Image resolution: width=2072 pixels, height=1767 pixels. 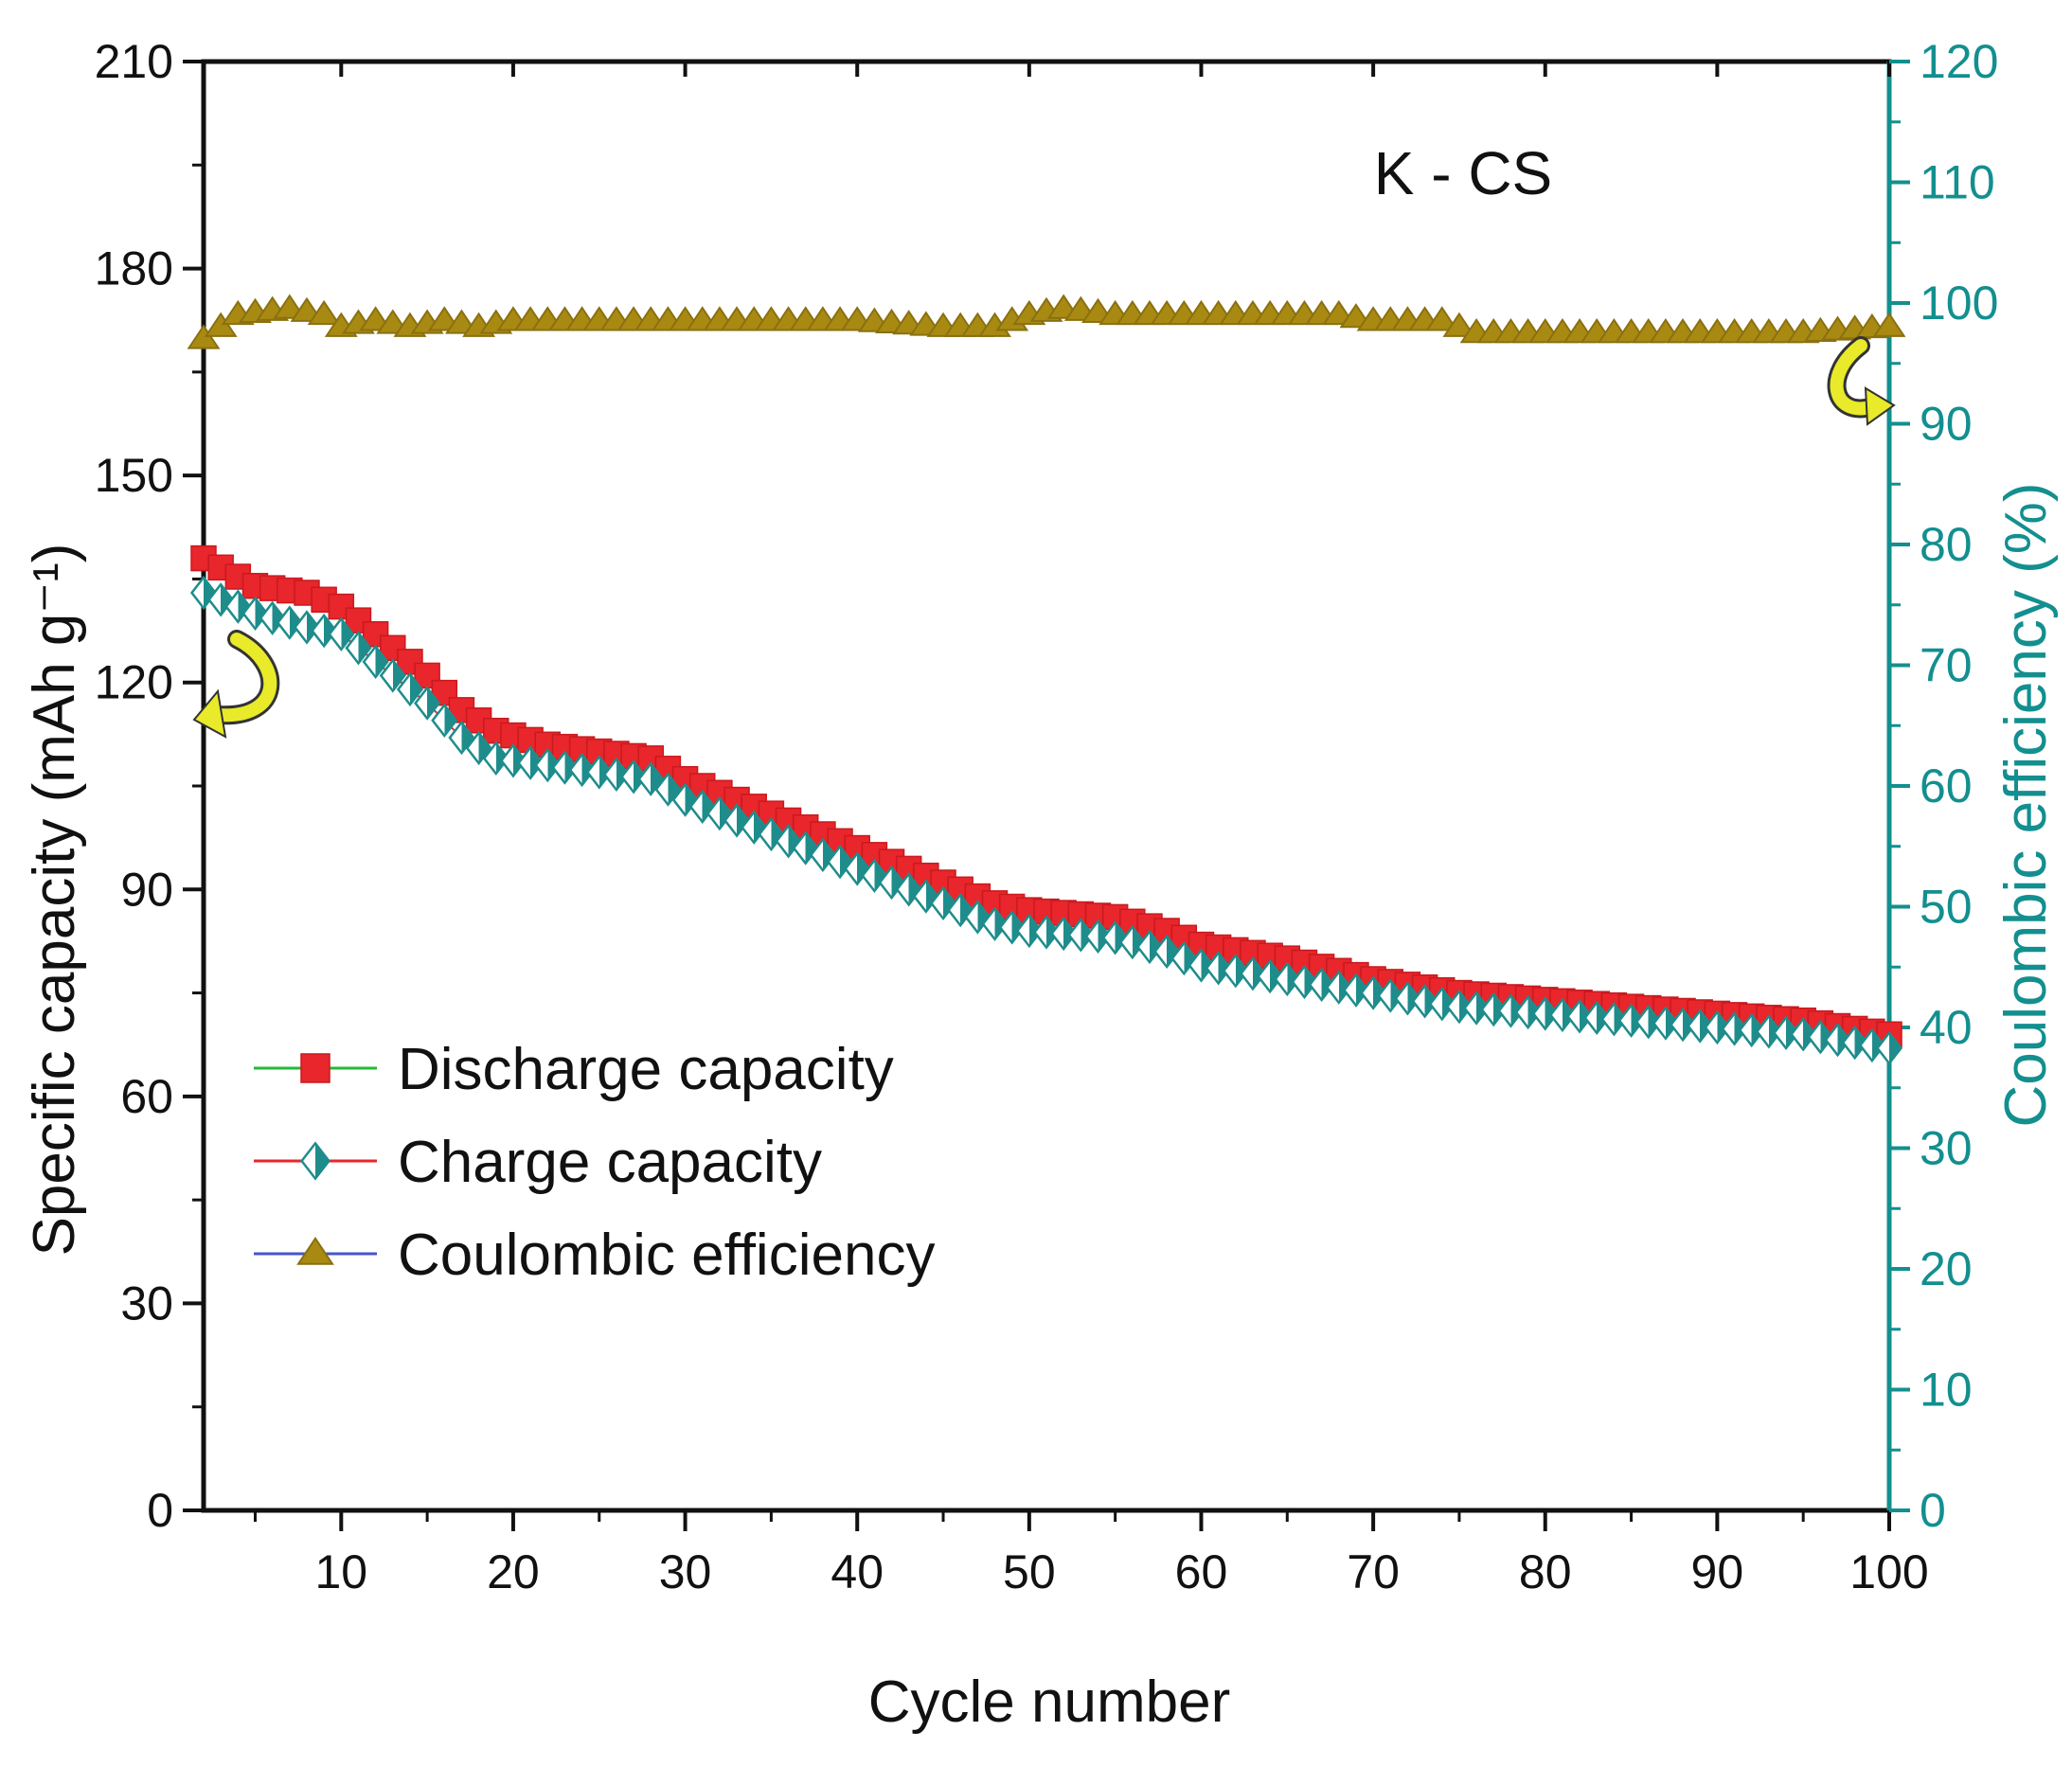 What do you see at coordinates (610, 1162) in the screenshot?
I see `legend-label: Charge capacity` at bounding box center [610, 1162].